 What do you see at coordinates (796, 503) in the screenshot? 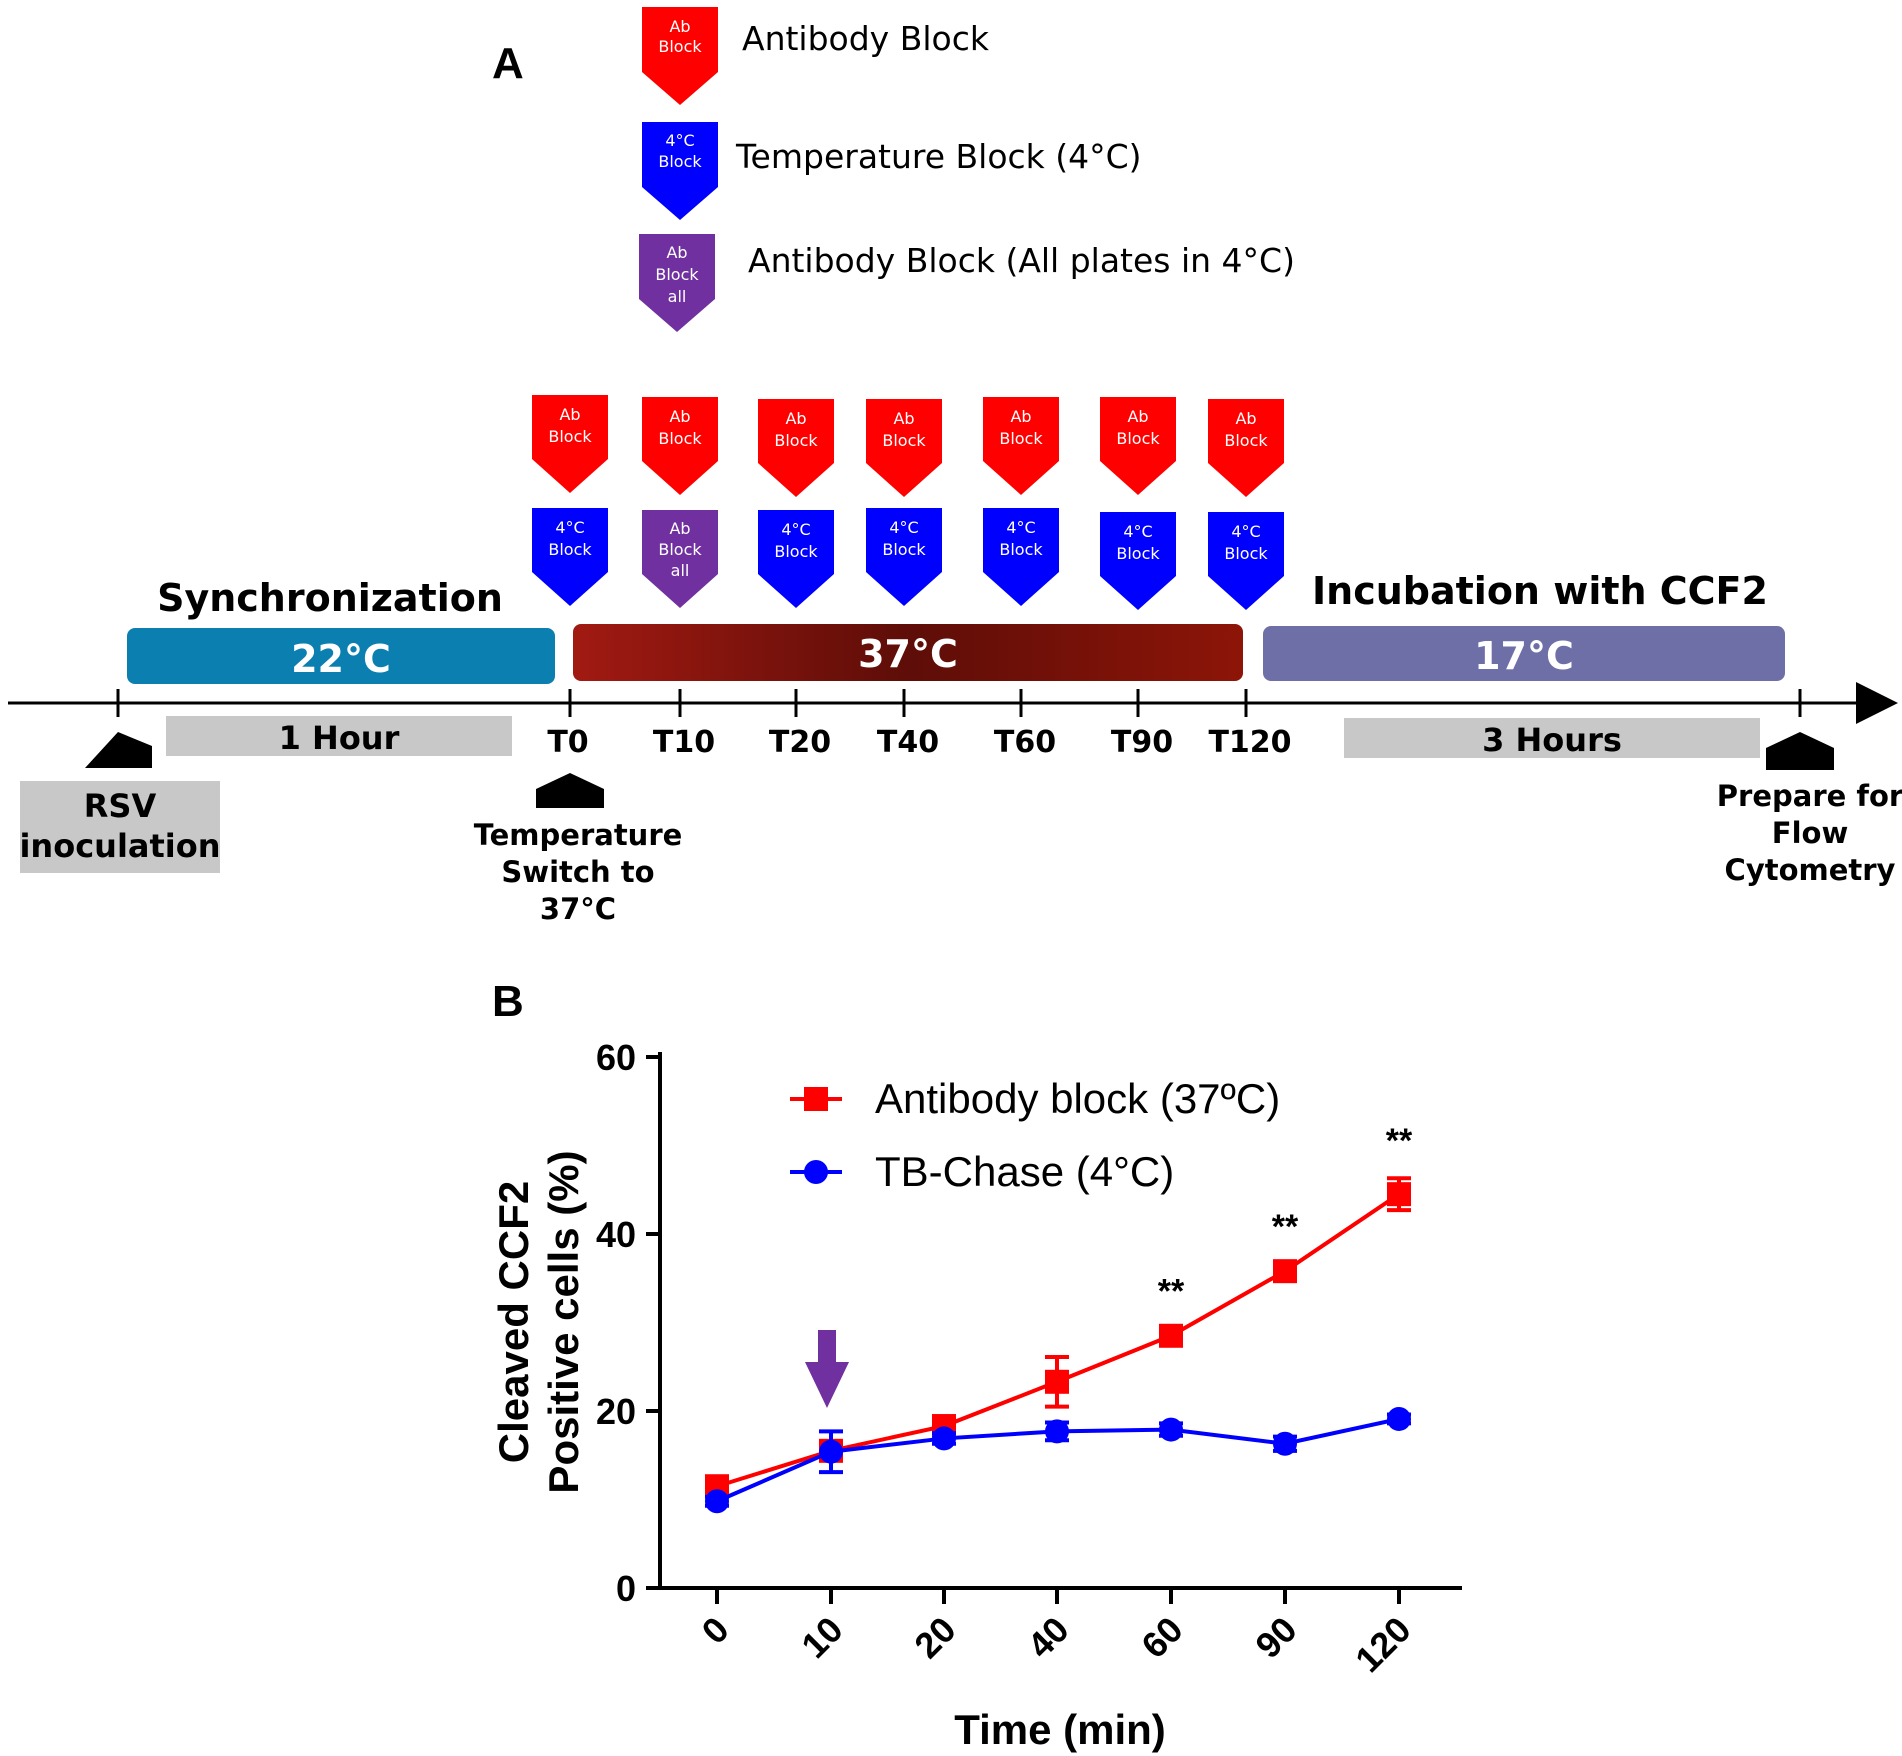
I see `timepoint-column-t20: Ab Block 4°C Block` at bounding box center [796, 503].